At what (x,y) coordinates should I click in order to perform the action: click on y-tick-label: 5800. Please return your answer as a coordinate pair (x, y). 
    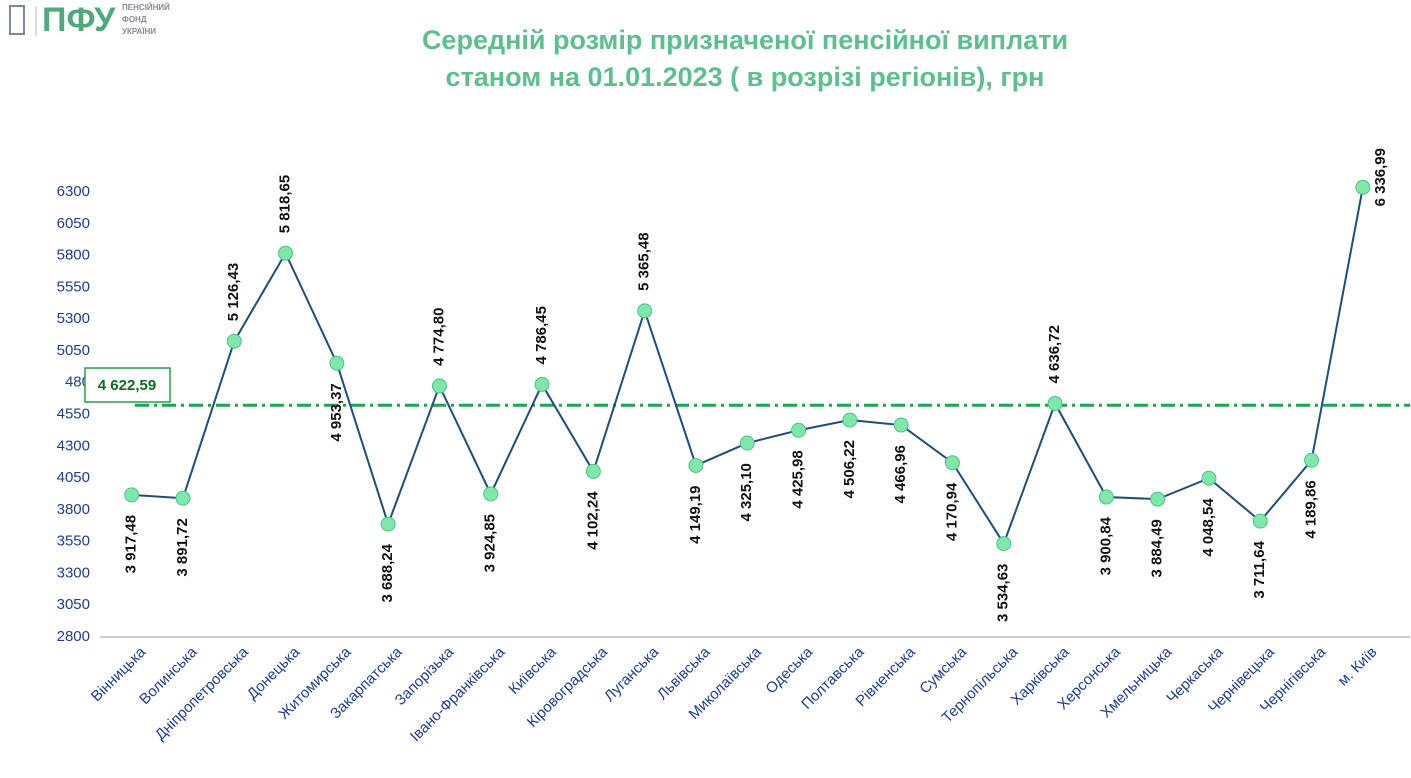
    Looking at the image, I should click on (73, 255).